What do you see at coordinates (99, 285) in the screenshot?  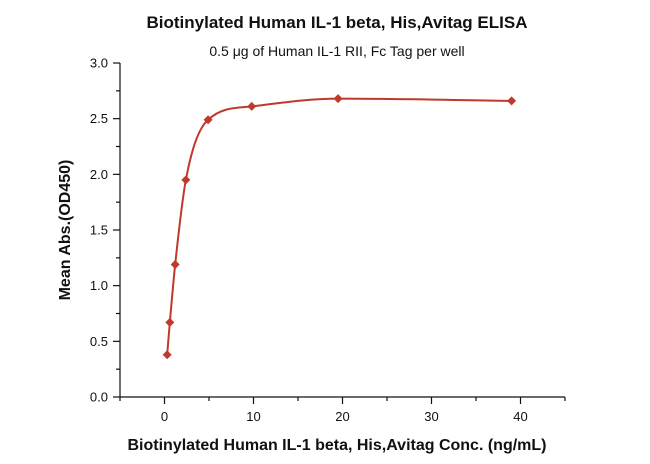 I see `y-tick-label: 1.0` at bounding box center [99, 285].